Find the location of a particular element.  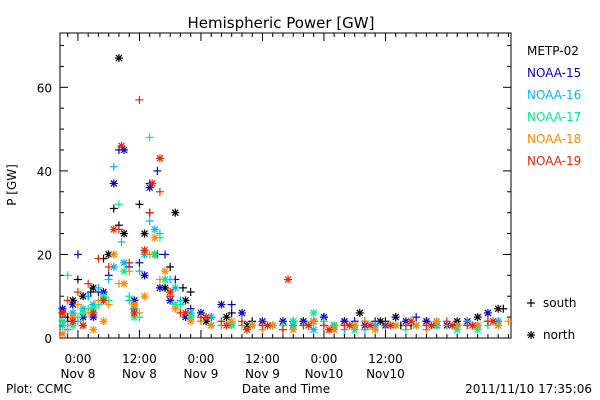

x-tick-date-label: Nov10 is located at coordinates (385, 374).